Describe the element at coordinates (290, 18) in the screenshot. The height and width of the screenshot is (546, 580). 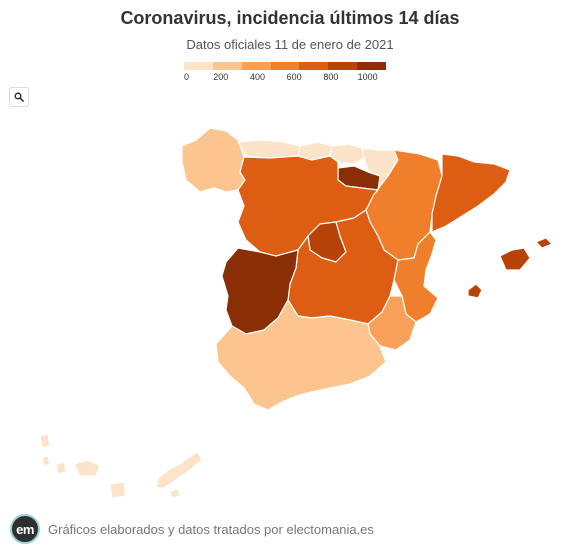
I see `page-title: Coronavirus, incidencia últimos 14 días` at that location.